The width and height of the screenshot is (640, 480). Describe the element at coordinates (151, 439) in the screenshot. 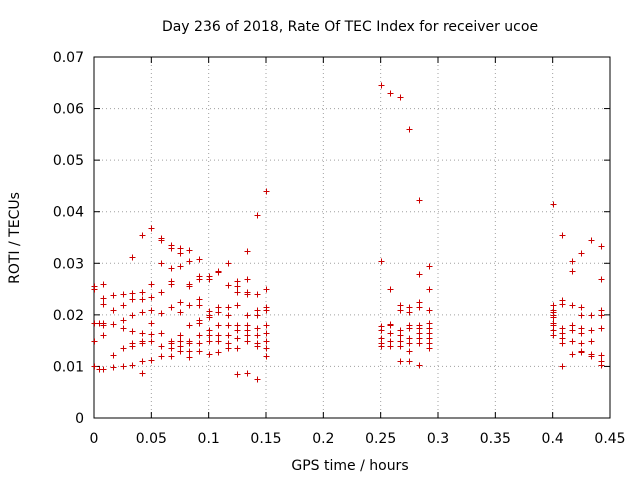

I see `x-tick-label: 0.05` at that location.